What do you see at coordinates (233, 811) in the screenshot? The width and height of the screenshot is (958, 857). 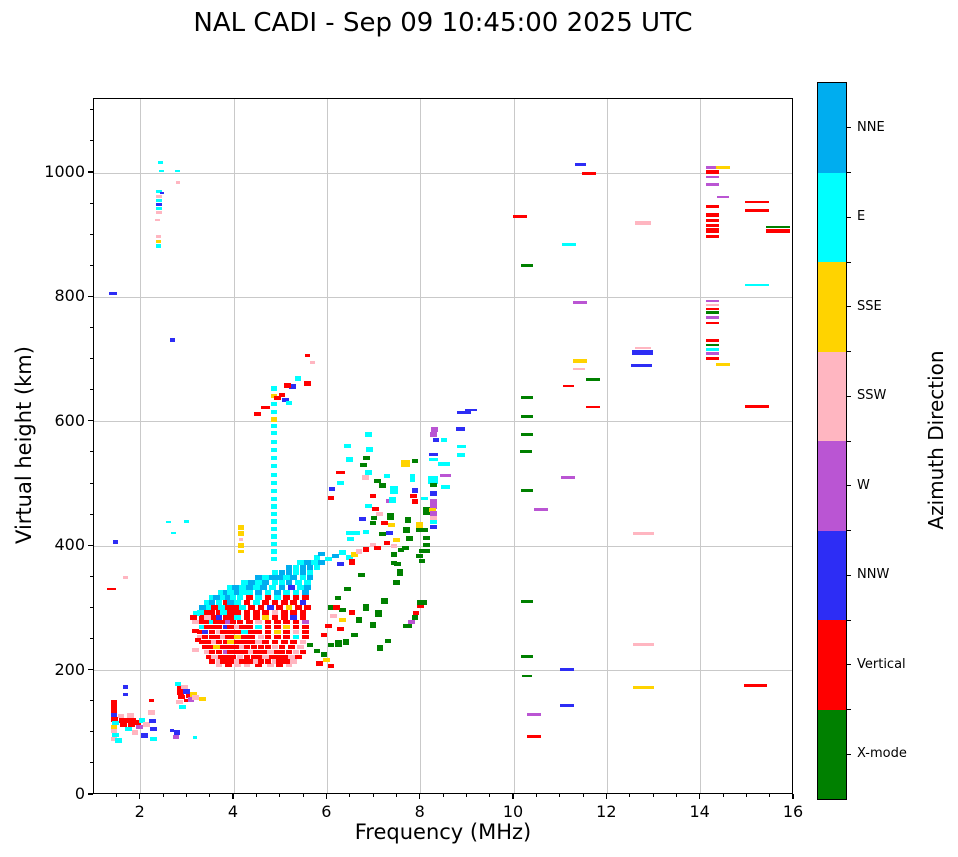 I see `x-tick-label: 4` at bounding box center [233, 811].